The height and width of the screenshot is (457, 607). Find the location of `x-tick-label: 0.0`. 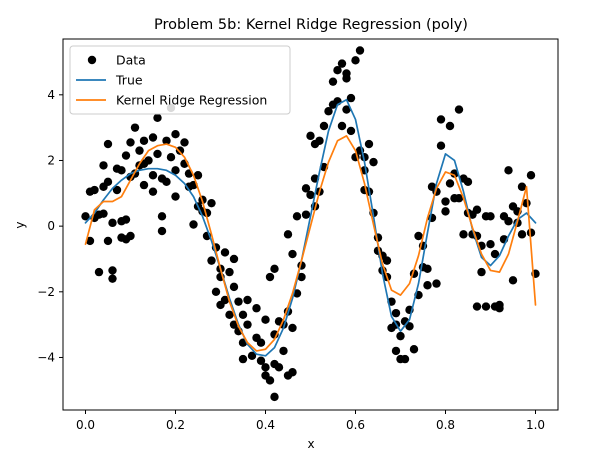

x-tick-label: 0.0 is located at coordinates (85, 425).